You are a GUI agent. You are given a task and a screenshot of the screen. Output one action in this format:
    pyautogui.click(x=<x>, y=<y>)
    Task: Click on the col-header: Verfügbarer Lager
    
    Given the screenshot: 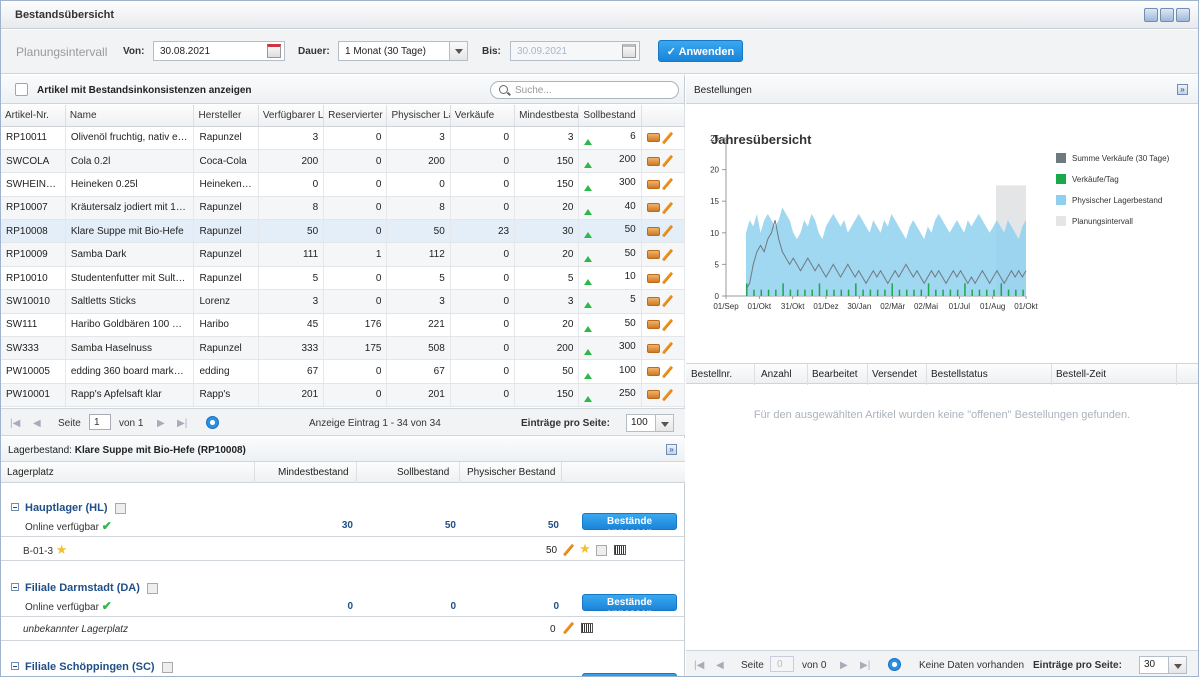 What is the action you would take?
    pyautogui.click(x=291, y=116)
    